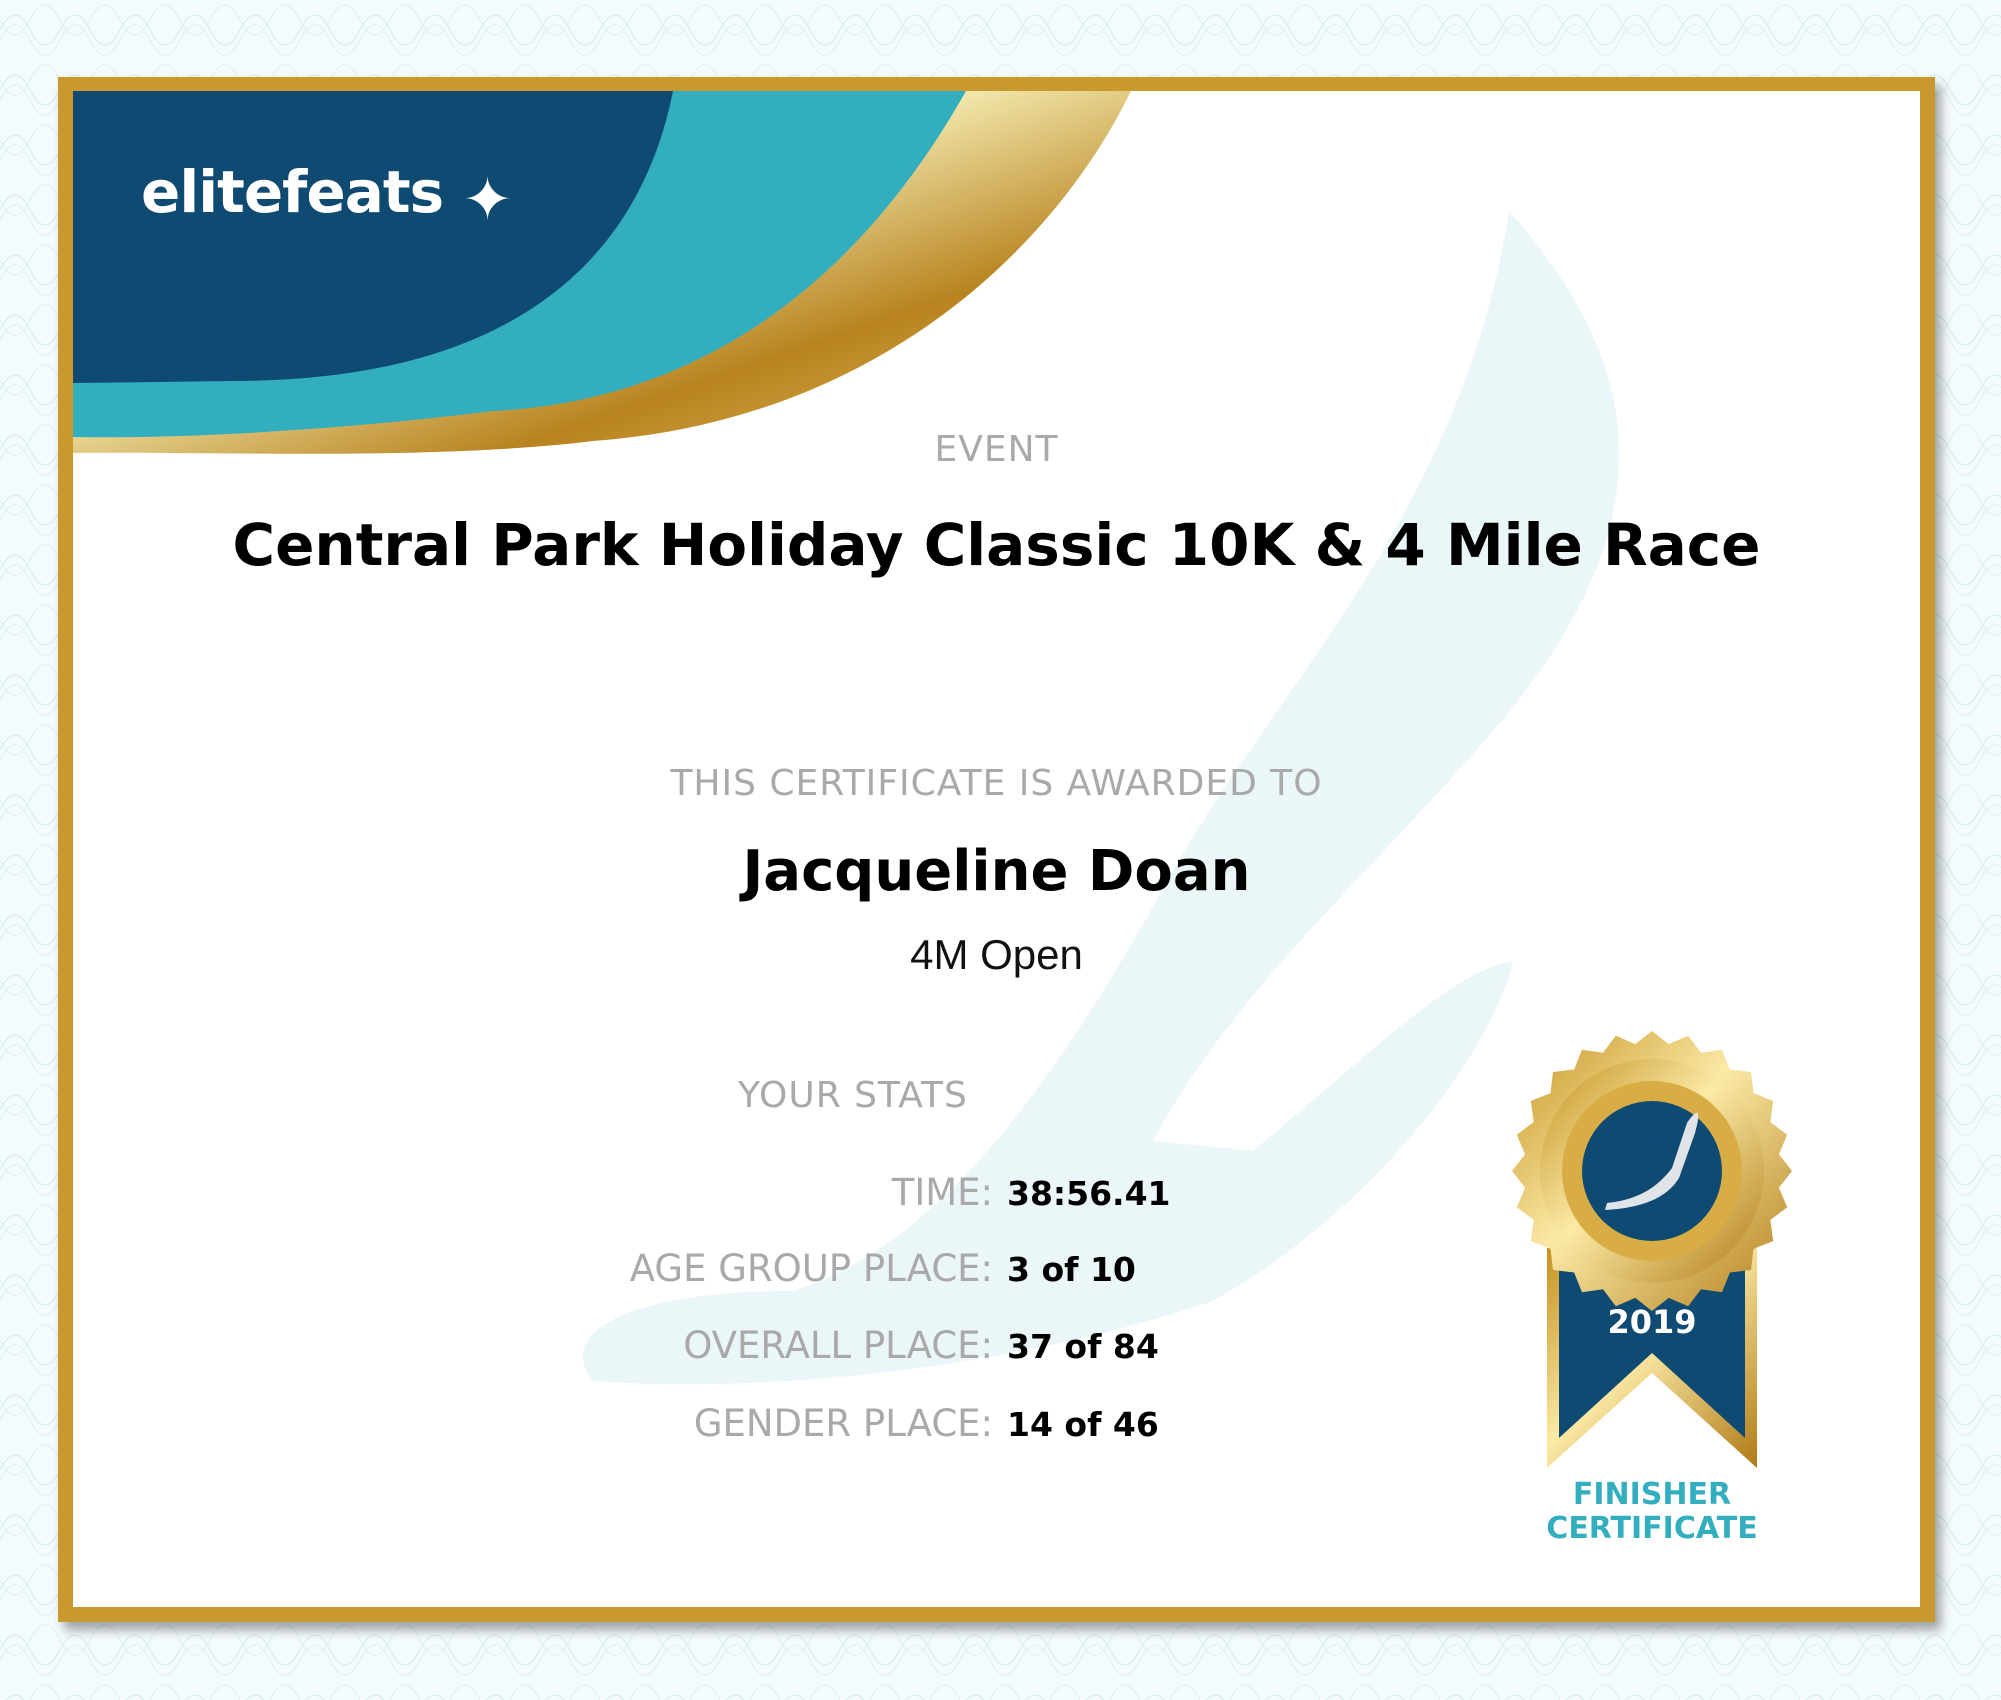 This screenshot has height=1700, width=2001. Describe the element at coordinates (487, 200) in the screenshot. I see `winged-foot-icon: ✦` at that location.